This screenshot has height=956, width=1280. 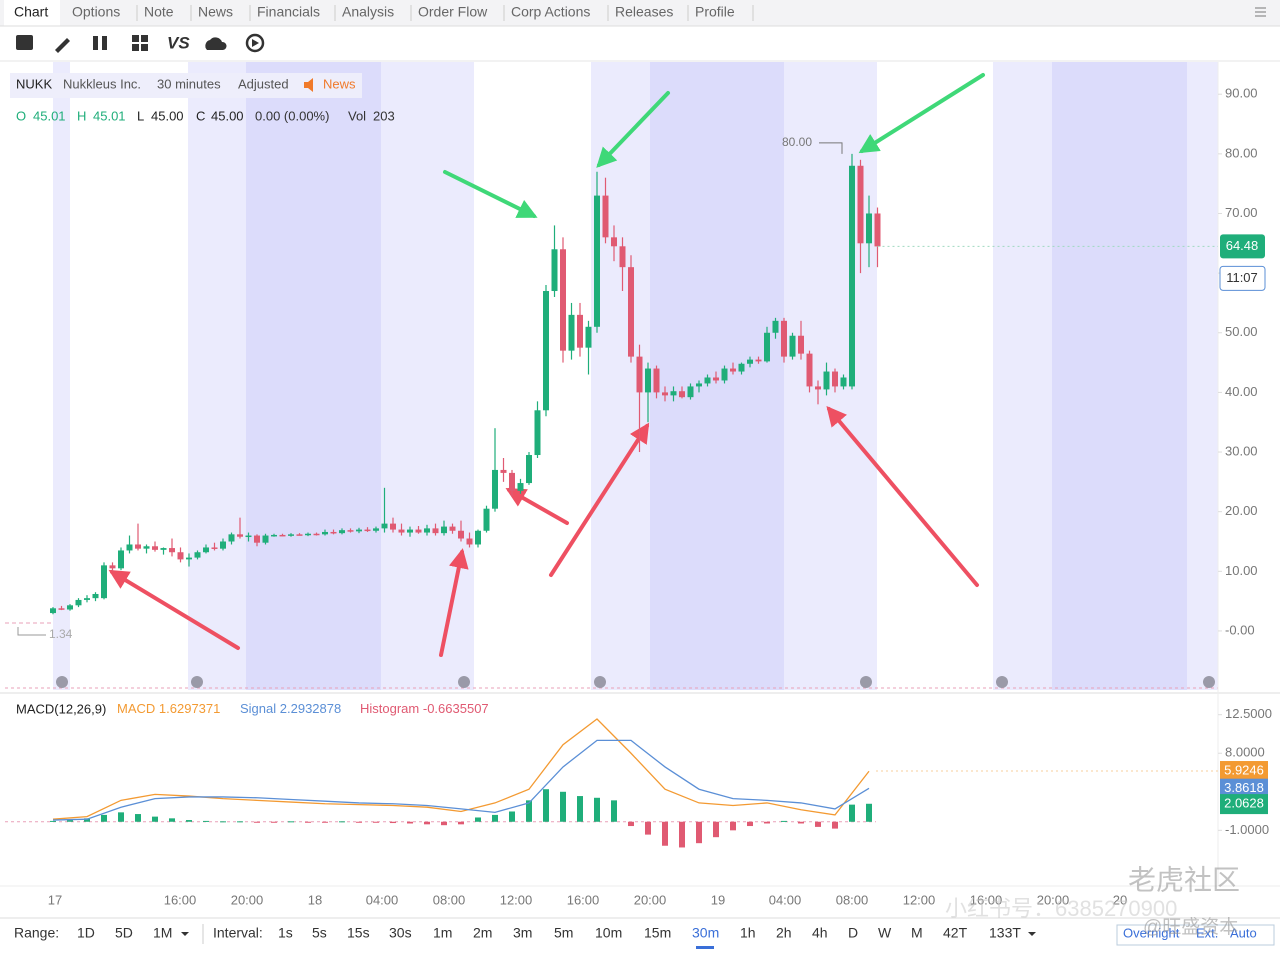 I want to click on interval-option: 10m, so click(x=608, y=933).